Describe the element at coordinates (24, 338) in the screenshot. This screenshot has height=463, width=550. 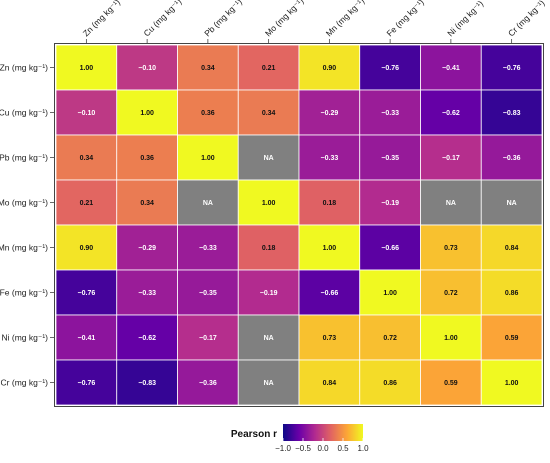
I see `y-tick-label: Ni (mg kg⁻¹)` at that location.